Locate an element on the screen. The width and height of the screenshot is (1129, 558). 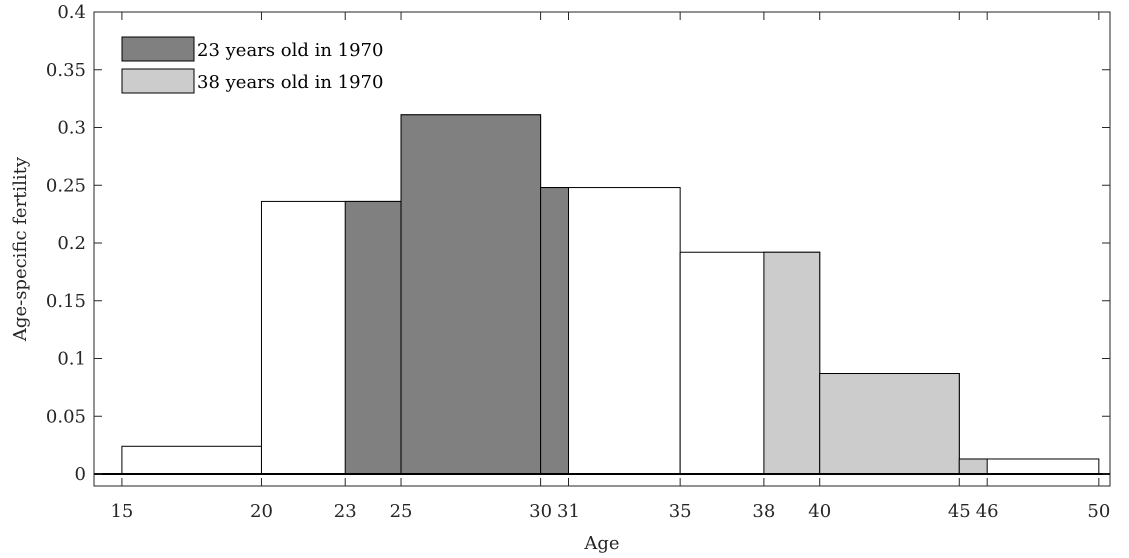
x-tick-label-6: 35 is located at coordinates (680, 511).